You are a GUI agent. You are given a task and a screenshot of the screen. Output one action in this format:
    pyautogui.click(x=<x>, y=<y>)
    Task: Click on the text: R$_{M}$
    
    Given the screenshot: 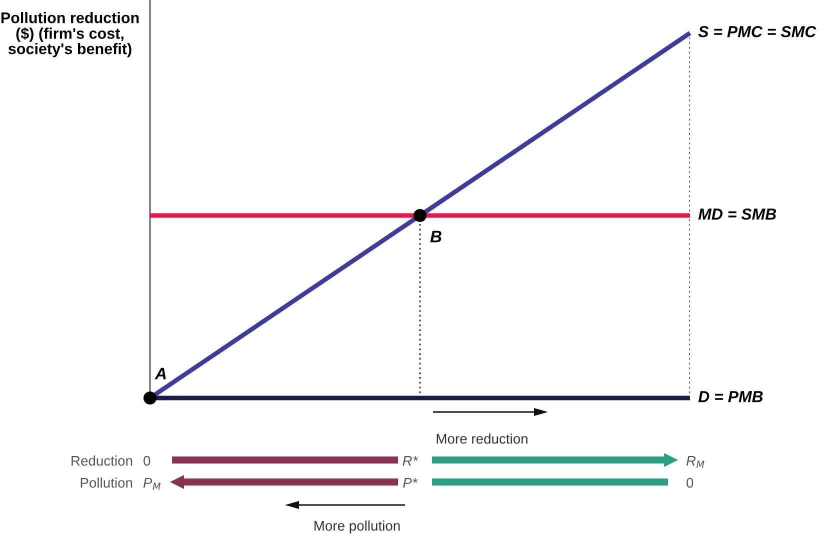 What is the action you would take?
    pyautogui.click(x=695, y=462)
    